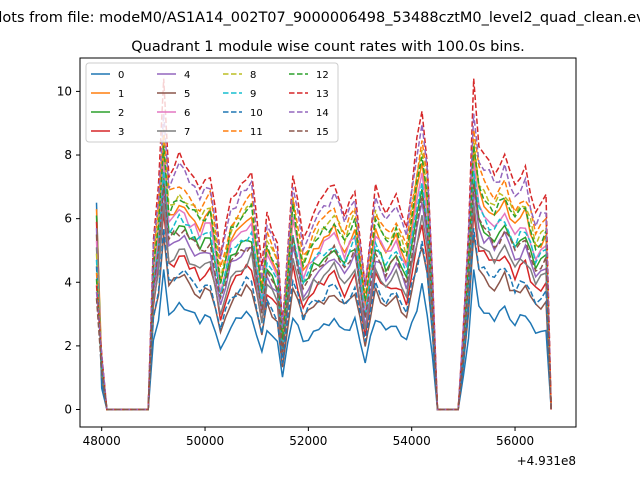 Image resolution: width=640 pixels, height=480 pixels. What do you see at coordinates (121, 75) in the screenshot?
I see `legend-label-0: 0` at bounding box center [121, 75].